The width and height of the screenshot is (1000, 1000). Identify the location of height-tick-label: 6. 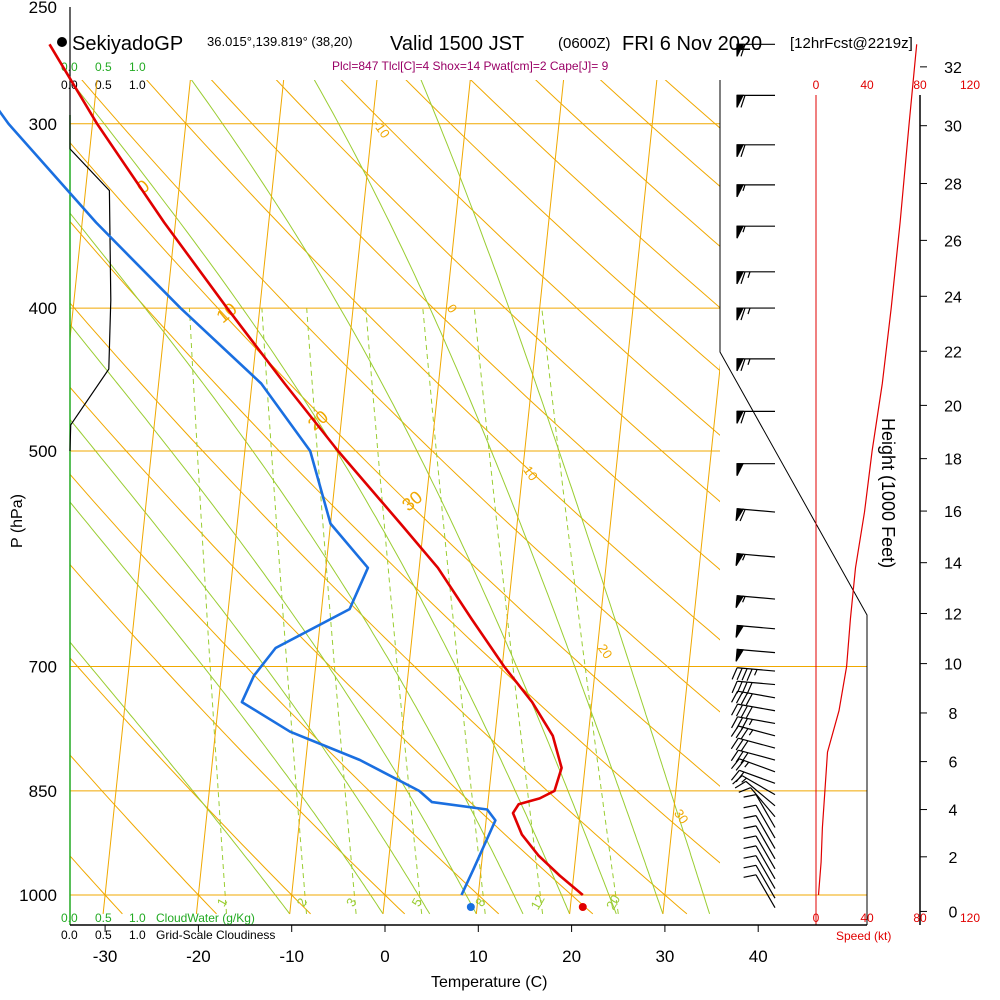
(953, 763).